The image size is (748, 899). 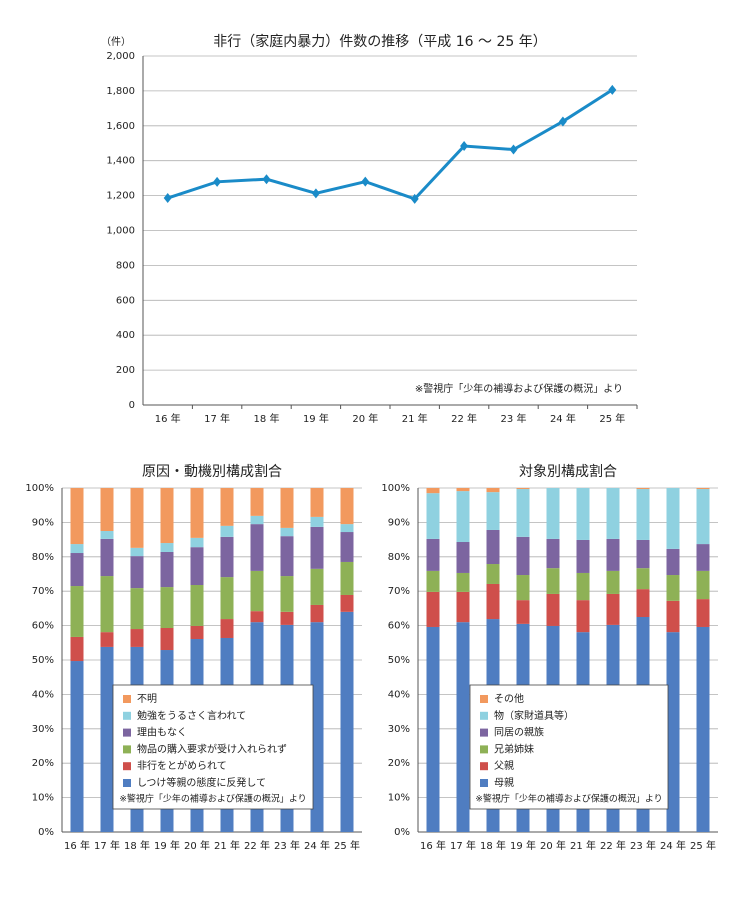 What do you see at coordinates (399, 798) in the screenshot?
I see `y-tick-label: 10%` at bounding box center [399, 798].